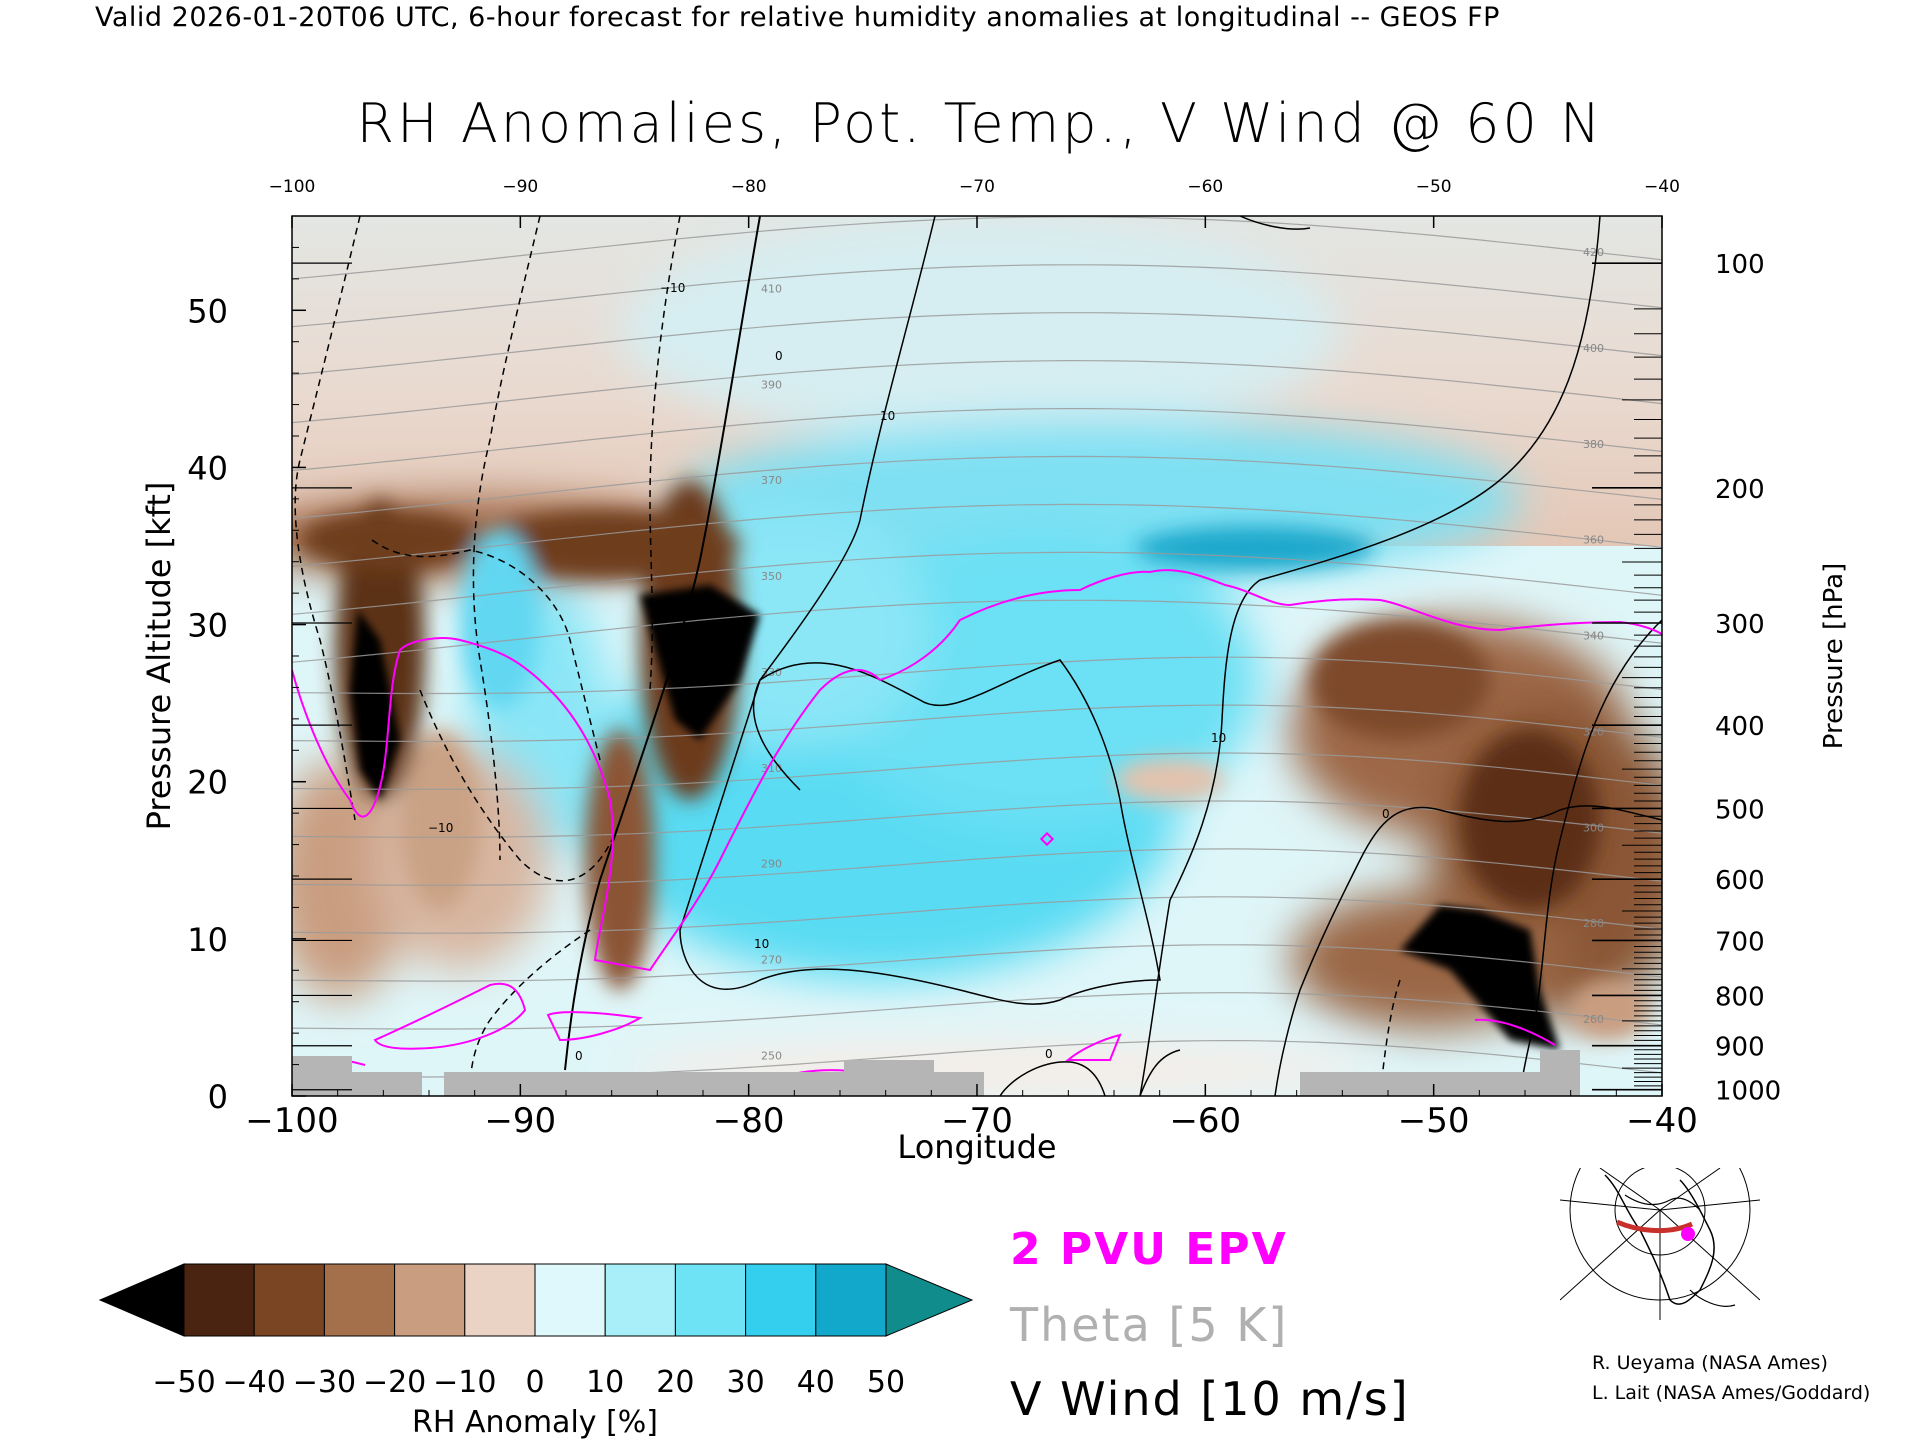 The image size is (1920, 1440). I want to click on credit-line: R. Ueyama (NASA Ames), so click(1710, 1363).